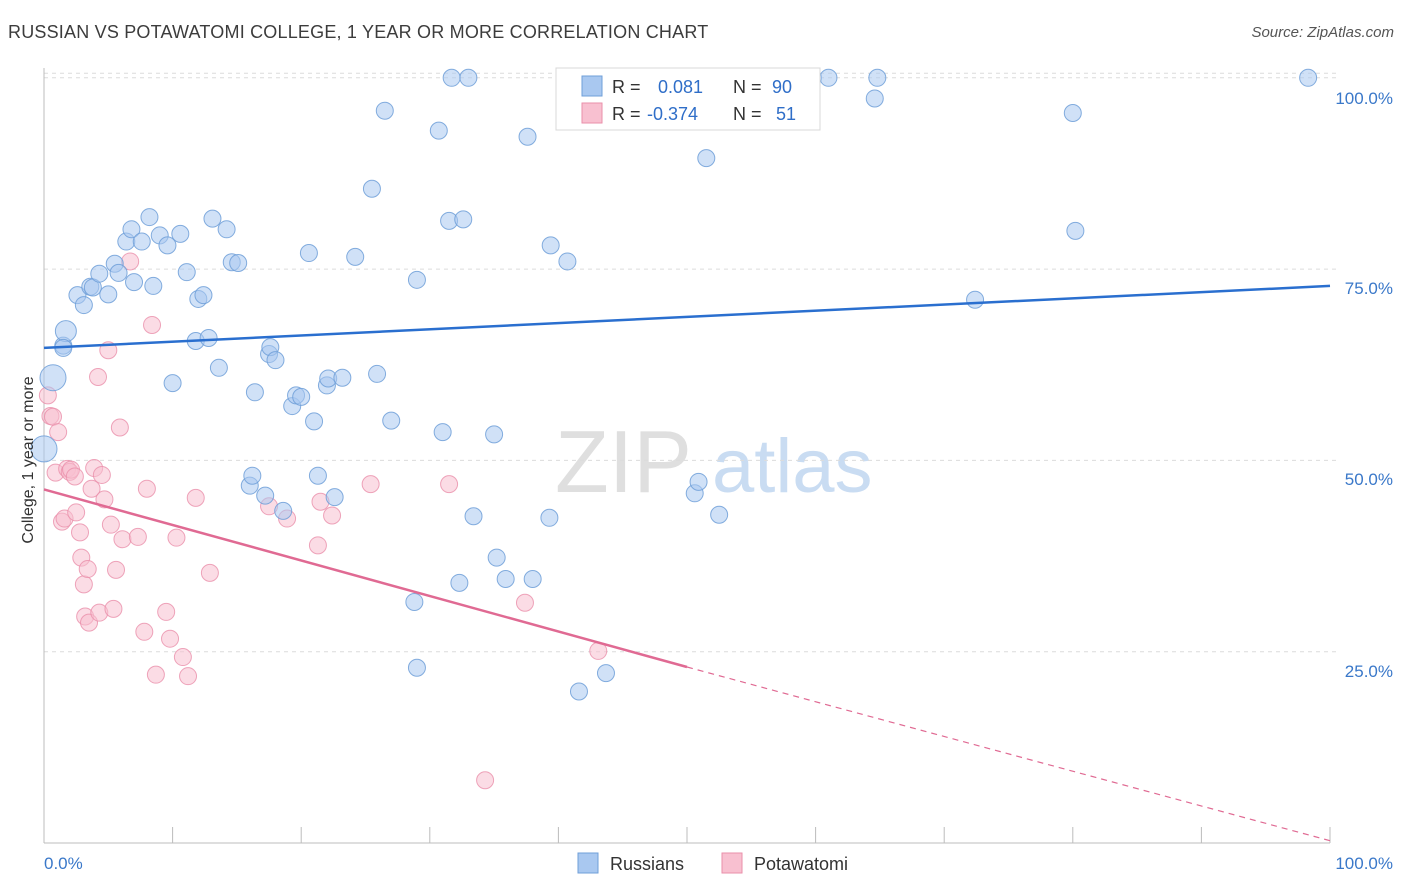 This screenshot has height=892, width=1406. I want to click on stats-n-value-potawatomi: 51, so click(786, 114).